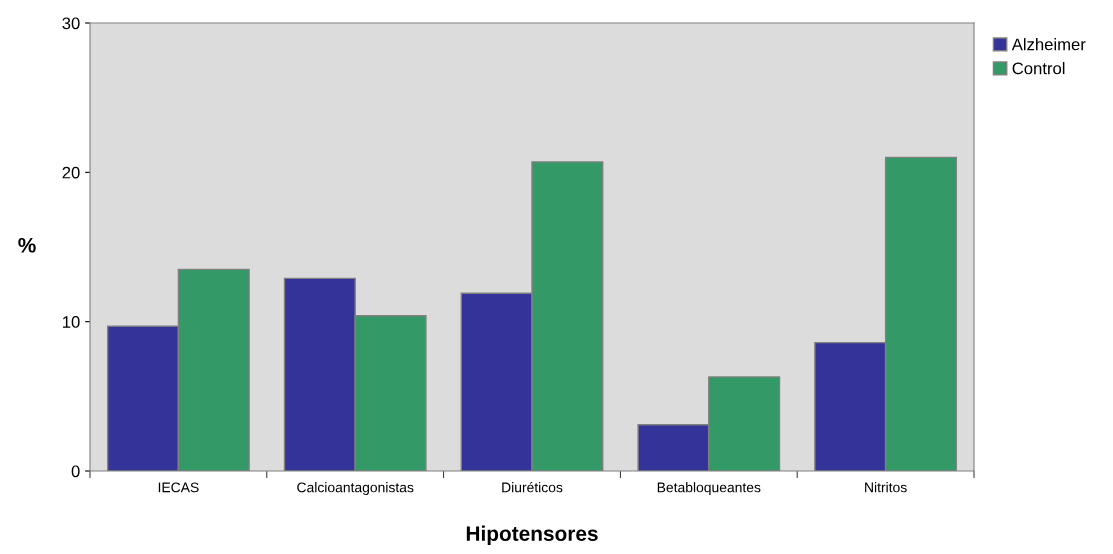 This screenshot has height=554, width=1113. I want to click on y-tick-label: 30, so click(71, 23).